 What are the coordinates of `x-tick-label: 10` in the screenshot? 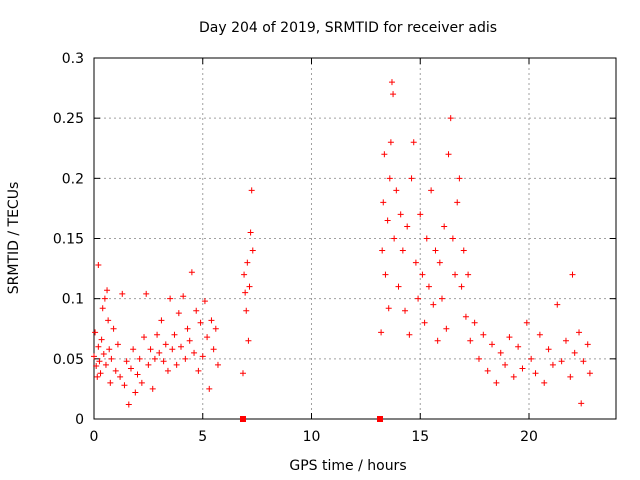 It's located at (312, 437).